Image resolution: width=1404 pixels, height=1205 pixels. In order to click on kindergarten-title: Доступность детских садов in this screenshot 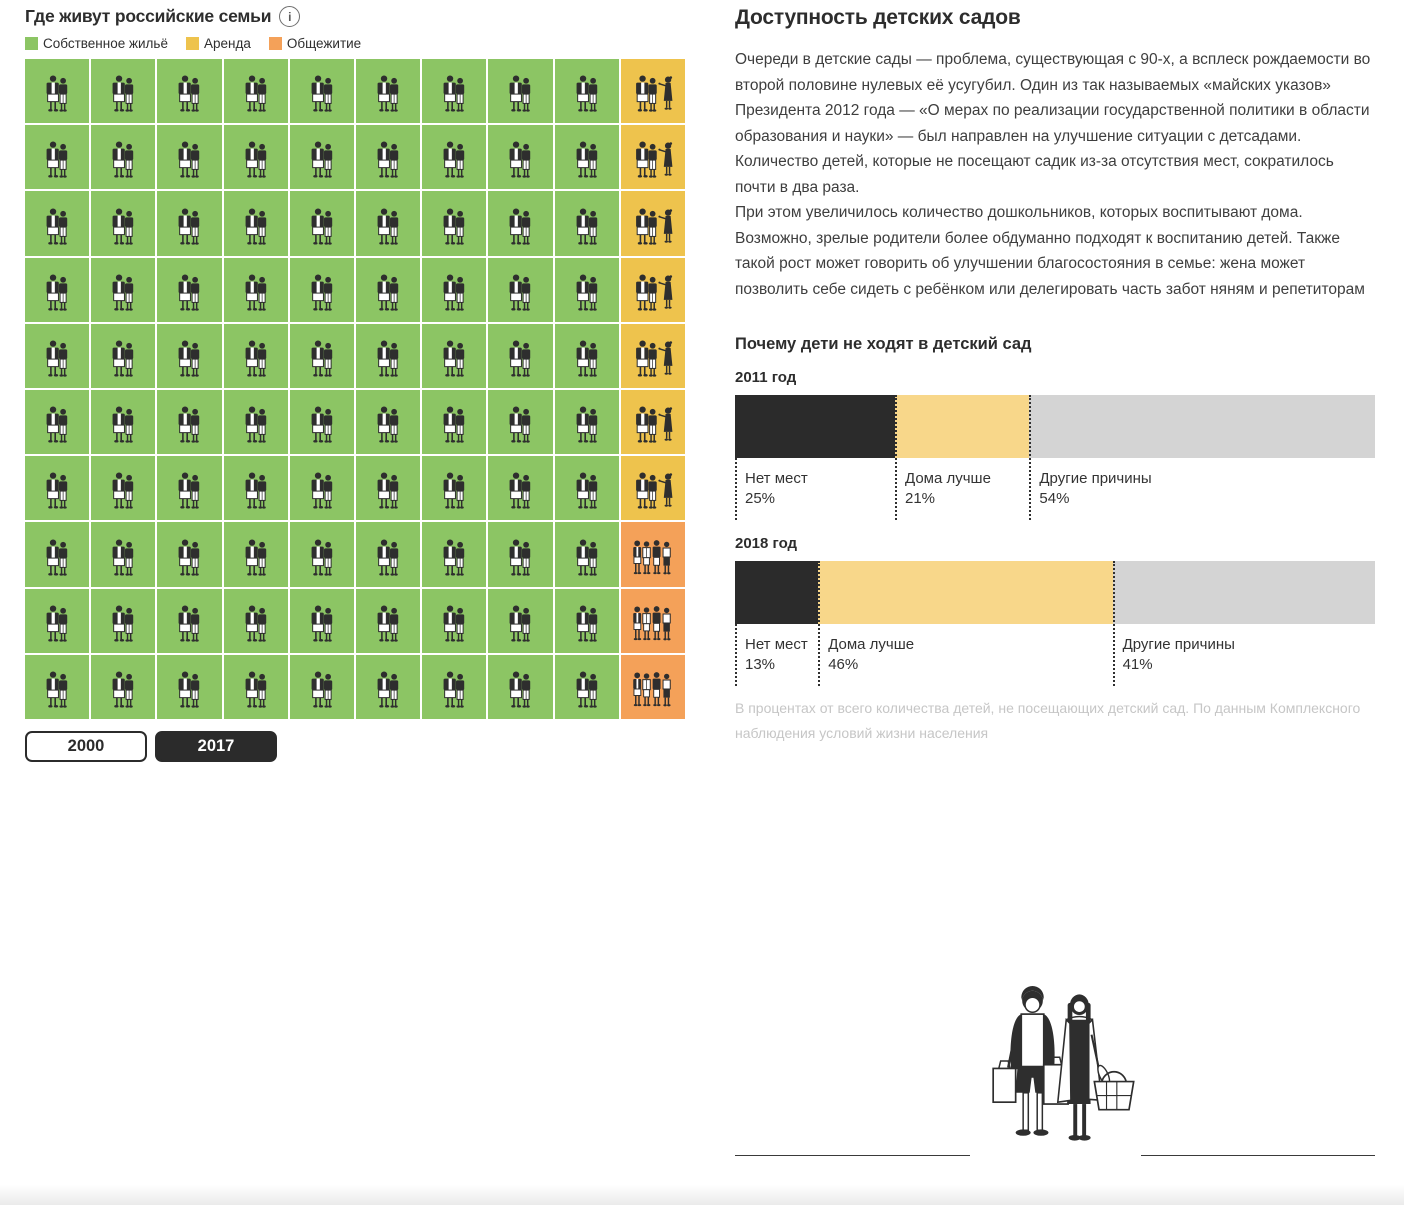, I will do `click(878, 17)`.